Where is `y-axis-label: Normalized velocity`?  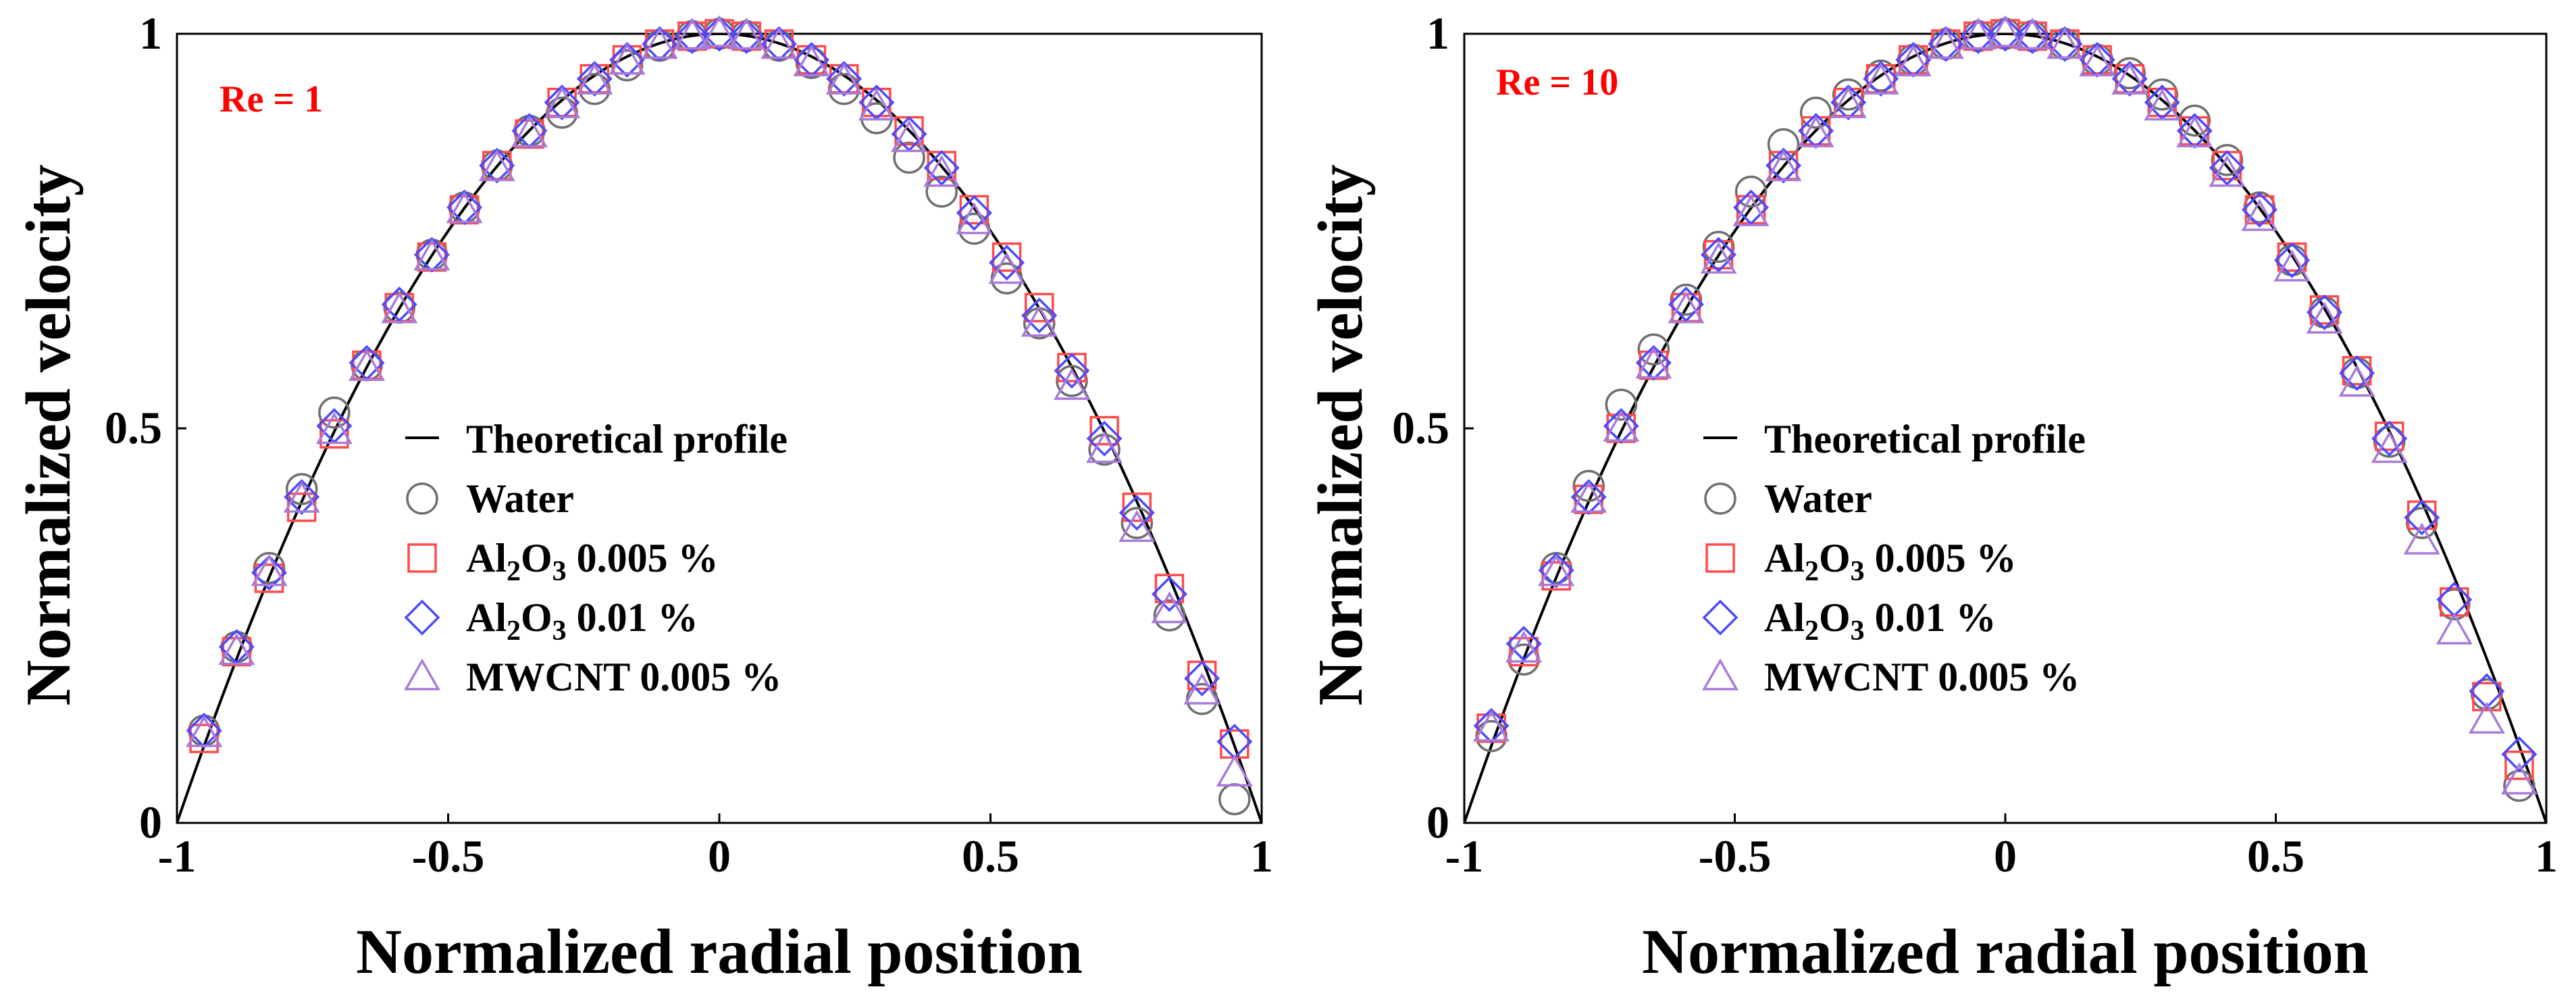
y-axis-label: Normalized velocity is located at coordinates (49, 435).